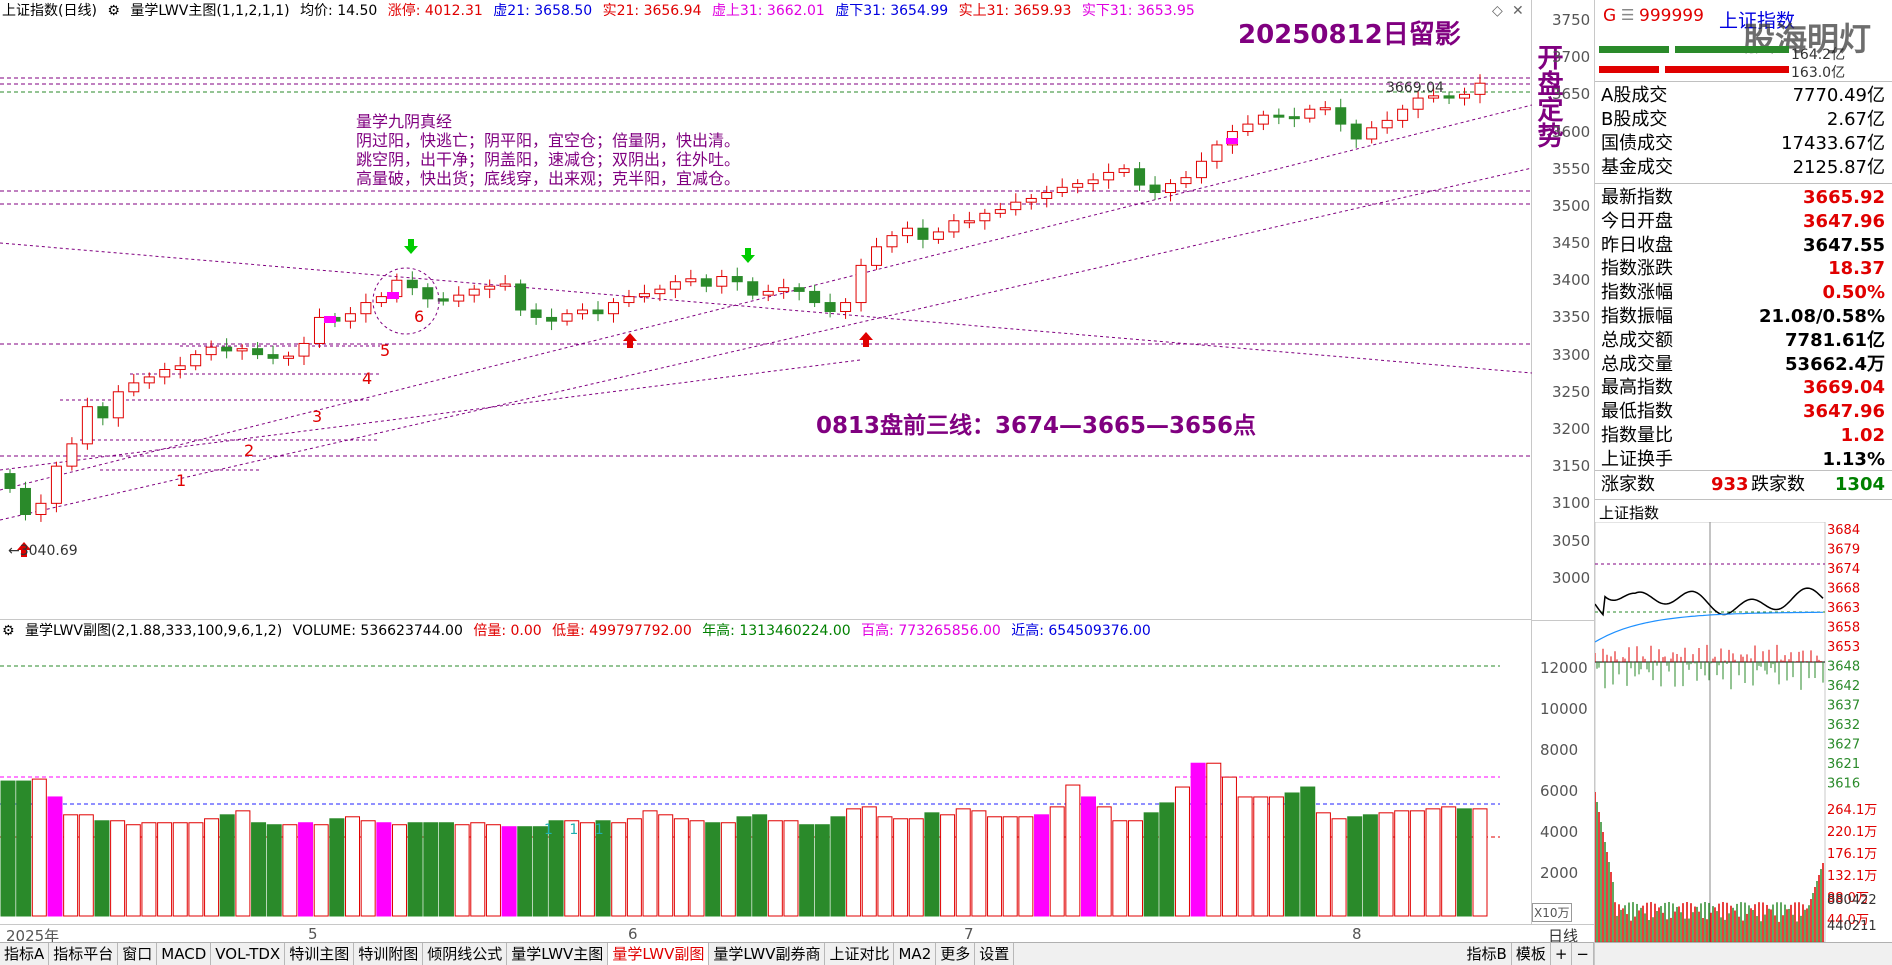  Describe the element at coordinates (113, 11) in the screenshot. I see `indicator-gear-icon: ⚙` at that location.